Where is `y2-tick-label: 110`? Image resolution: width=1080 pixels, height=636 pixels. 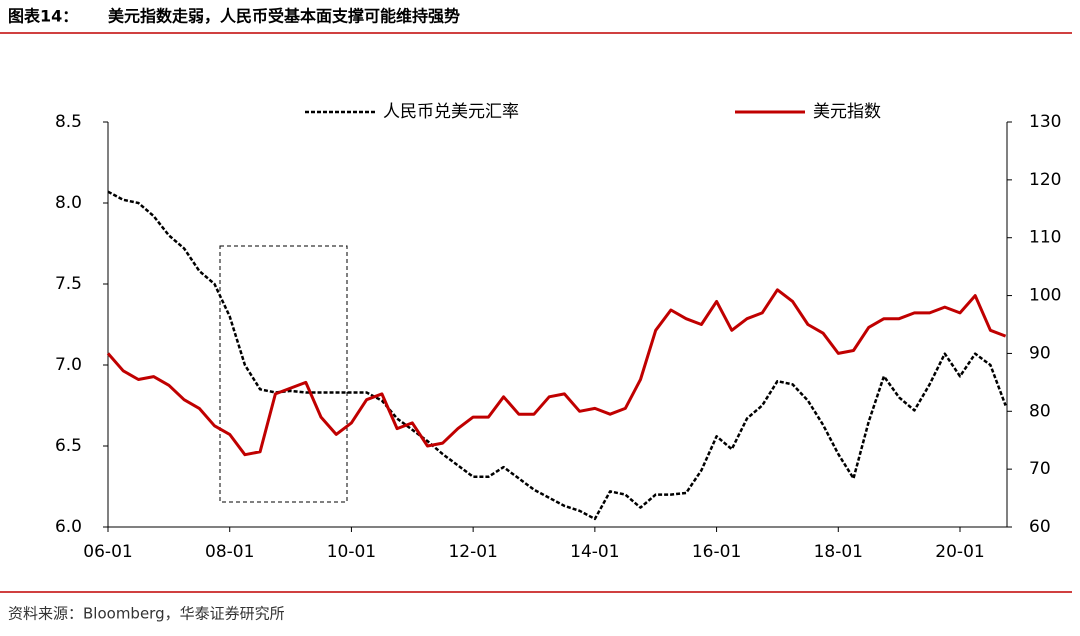 y2-tick-label: 110 is located at coordinates (1045, 238).